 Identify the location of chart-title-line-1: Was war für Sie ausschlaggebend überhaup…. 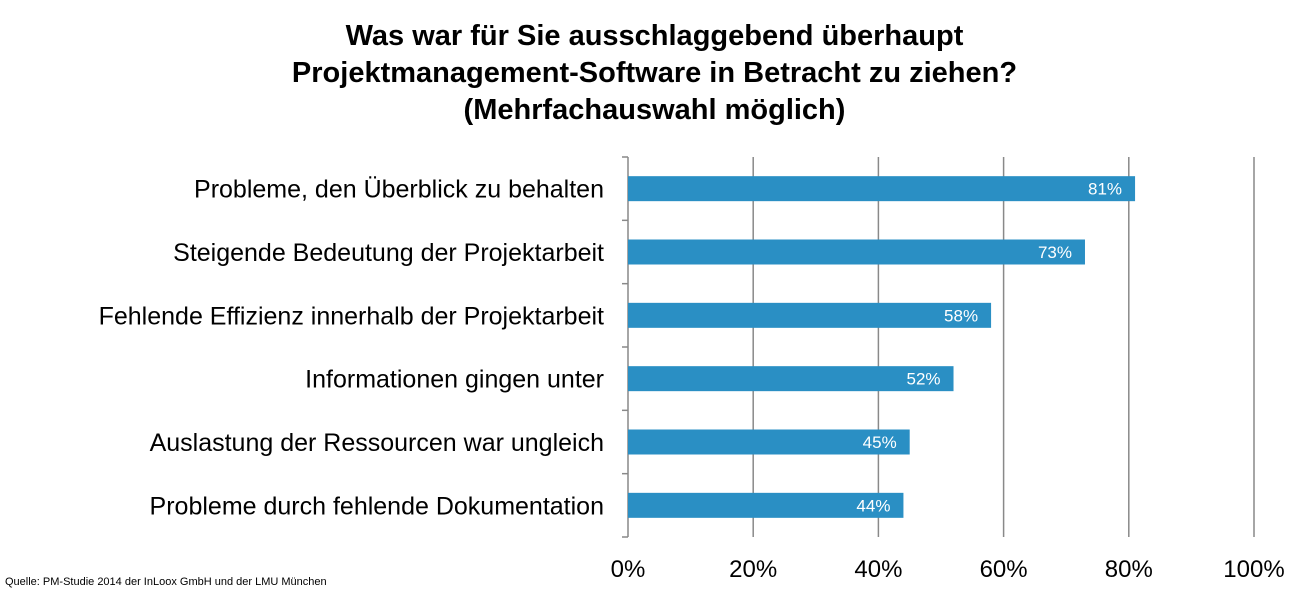
(654, 36).